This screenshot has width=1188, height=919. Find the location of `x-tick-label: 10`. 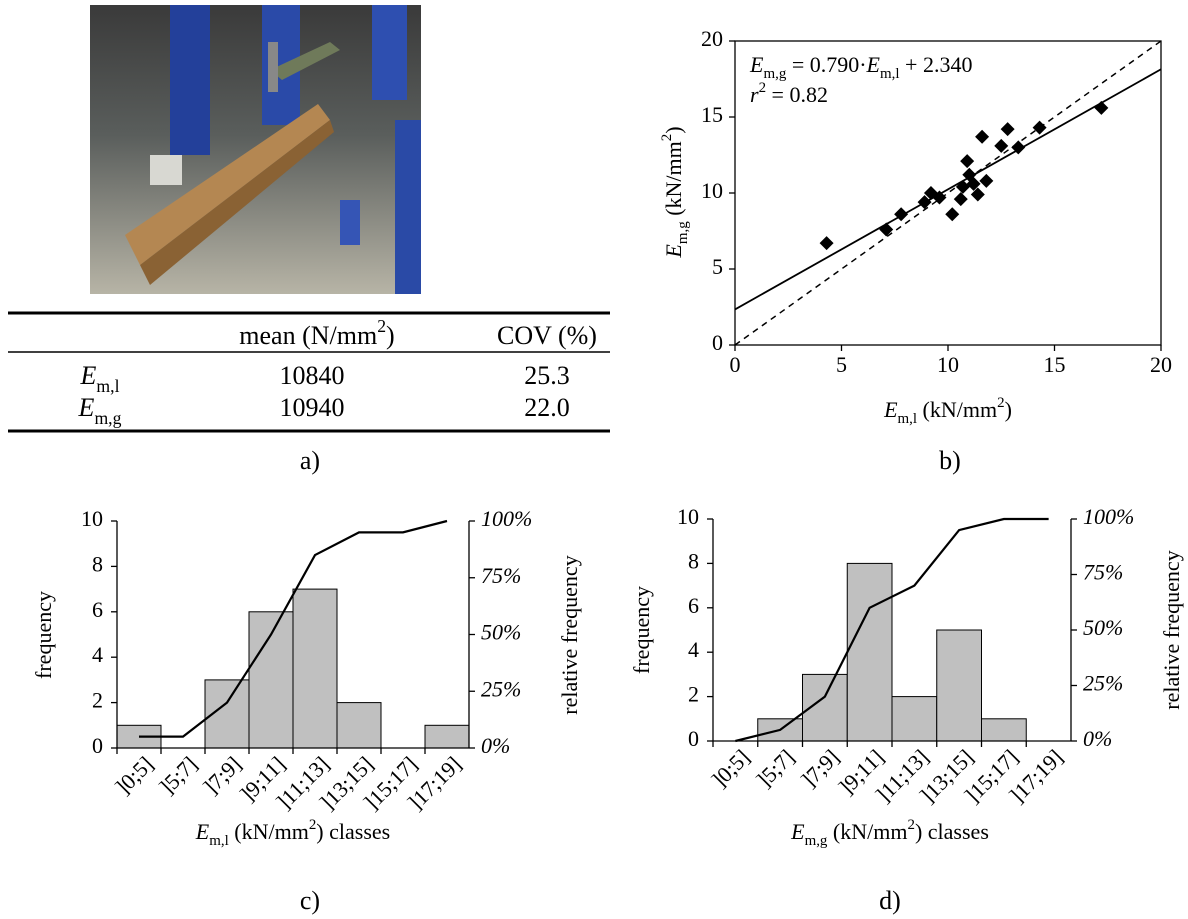

x-tick-label: 10 is located at coordinates (948, 364).